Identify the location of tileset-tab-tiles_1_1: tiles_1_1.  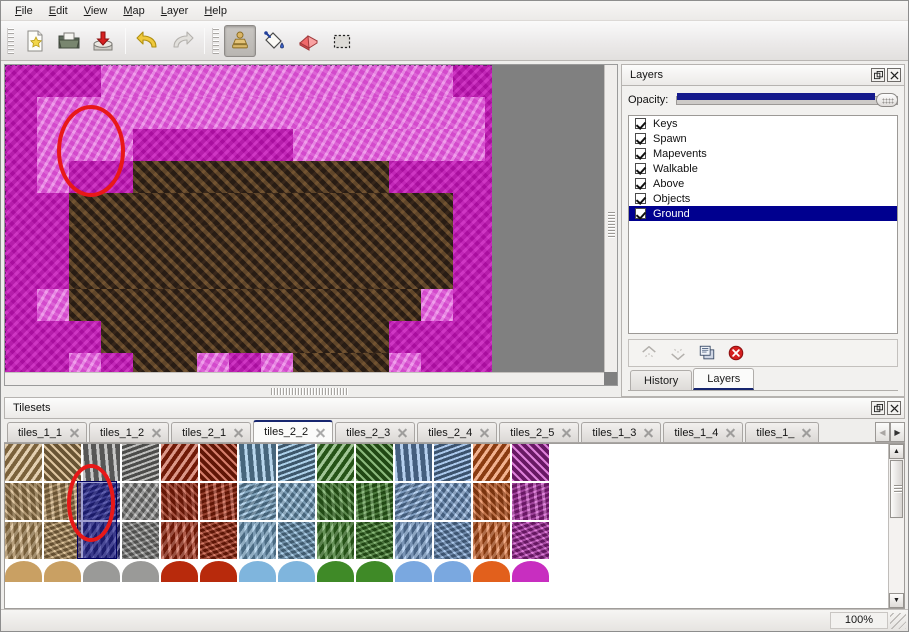
(47, 432).